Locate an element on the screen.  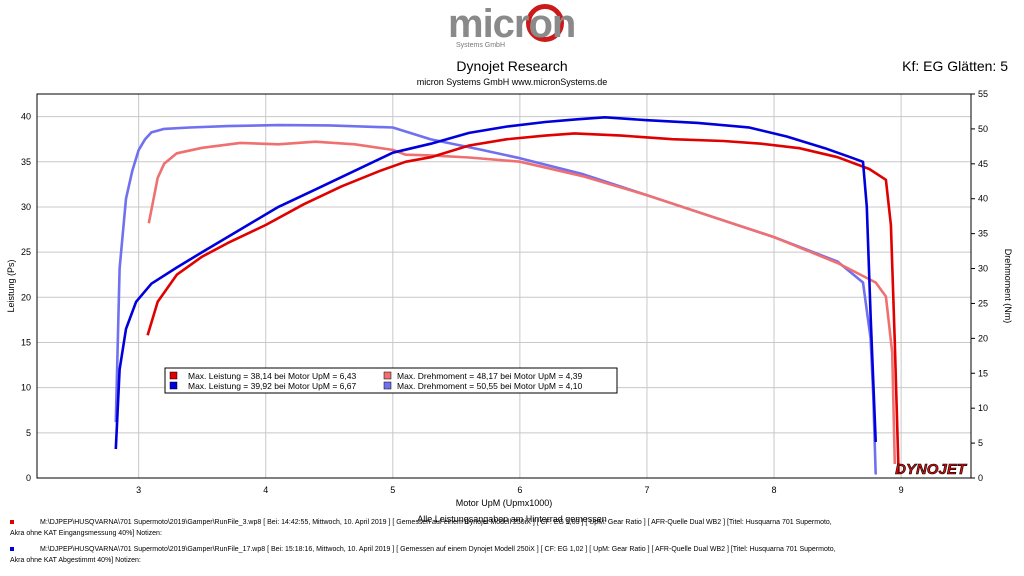
y-right-tick-label: 0 is located at coordinates (980, 478).